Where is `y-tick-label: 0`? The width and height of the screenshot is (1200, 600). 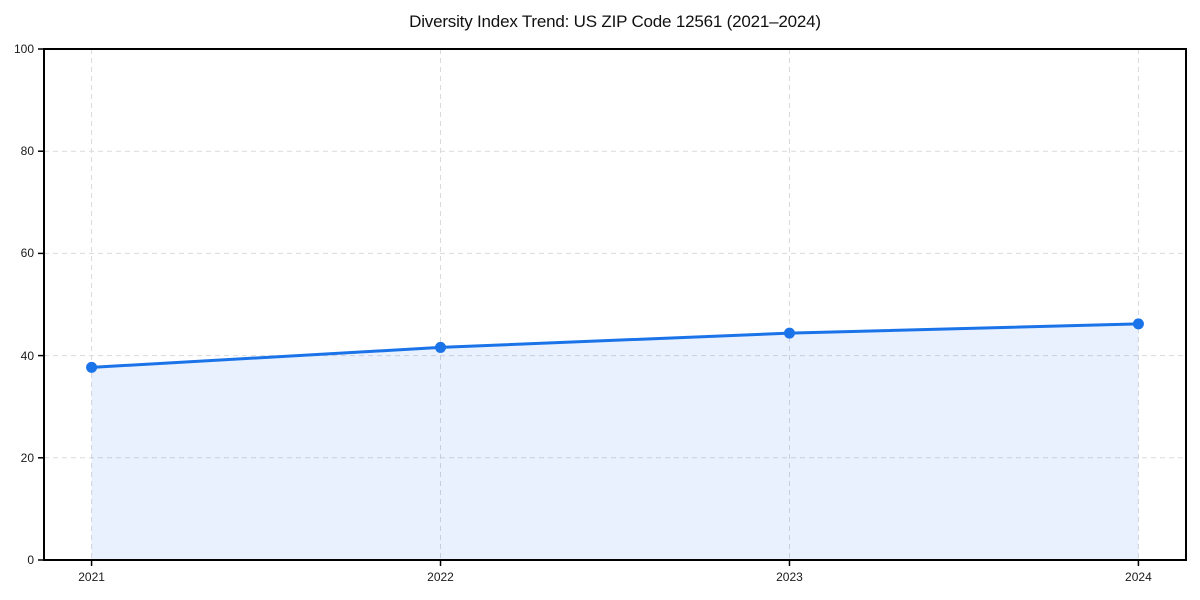 y-tick-label: 0 is located at coordinates (30, 560).